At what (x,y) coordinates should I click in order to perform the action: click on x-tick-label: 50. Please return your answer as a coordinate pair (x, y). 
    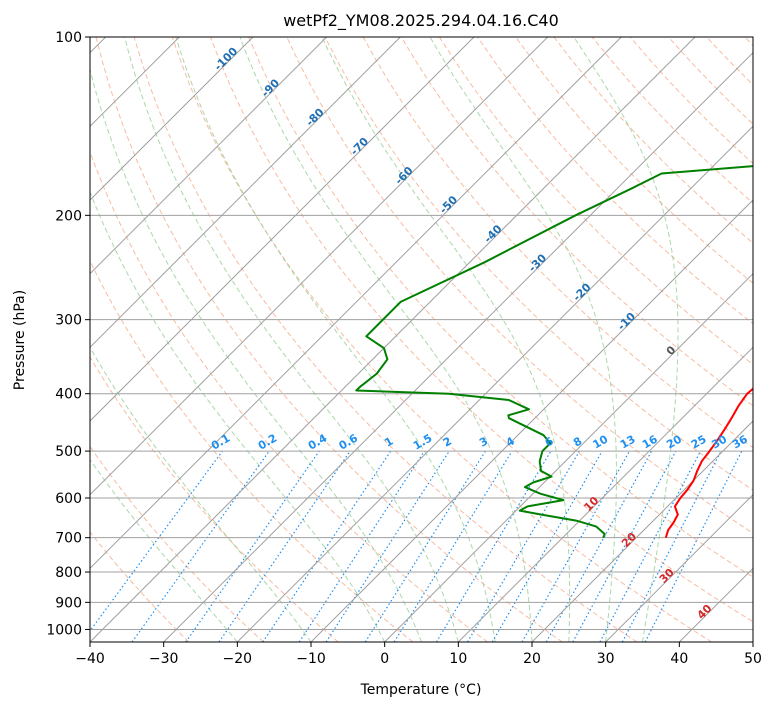
    Looking at the image, I should click on (753, 659).